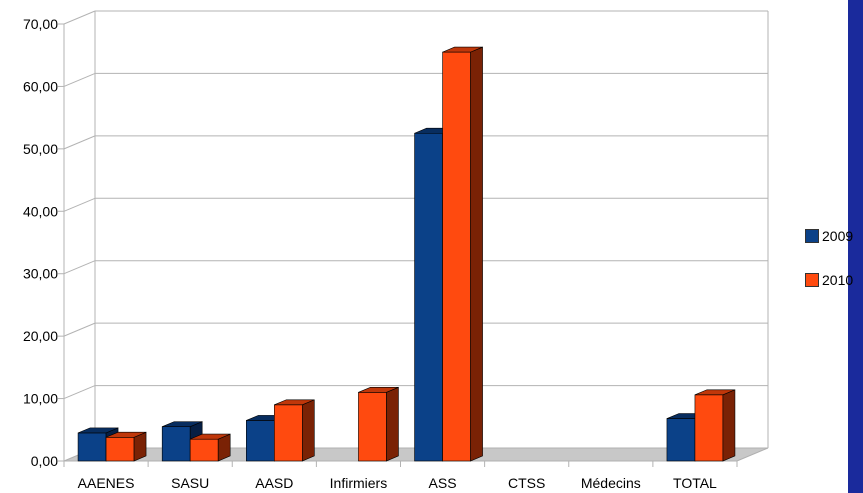  I want to click on legend-swatch-2010, so click(812, 280).